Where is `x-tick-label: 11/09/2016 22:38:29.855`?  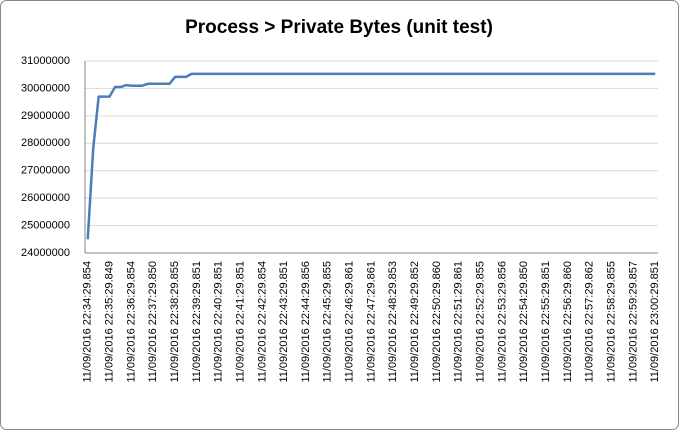
x-tick-label: 11/09/2016 22:38:29.855 is located at coordinates (175, 322).